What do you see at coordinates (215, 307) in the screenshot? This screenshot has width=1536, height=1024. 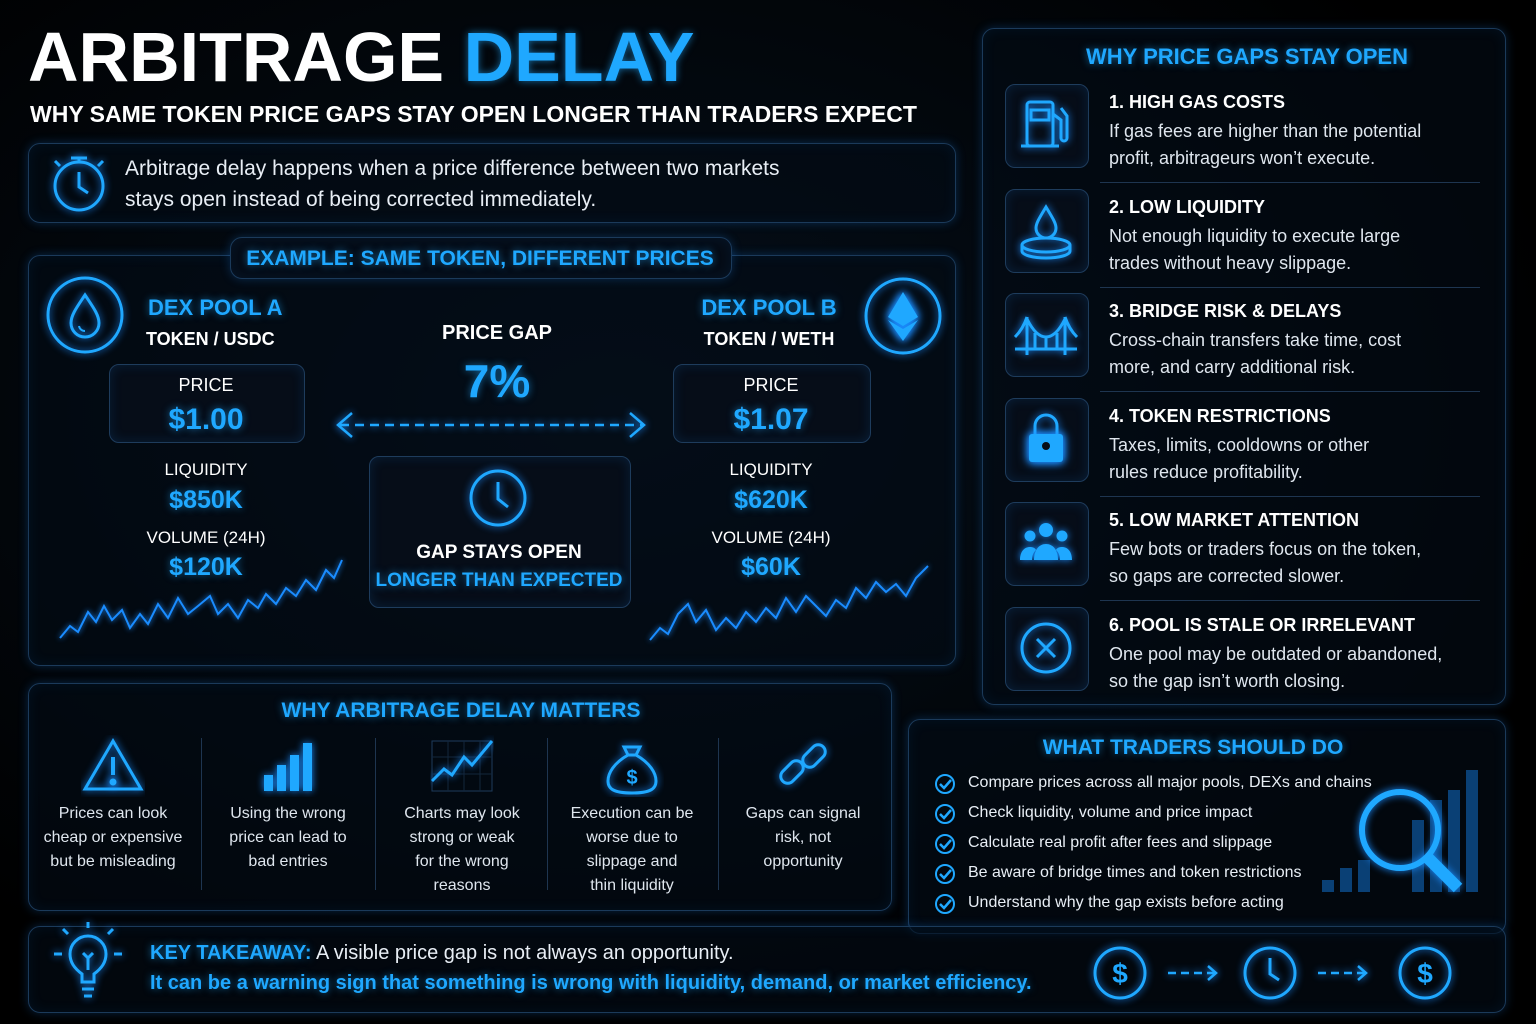 I see `pool-name: DEX POOL A` at bounding box center [215, 307].